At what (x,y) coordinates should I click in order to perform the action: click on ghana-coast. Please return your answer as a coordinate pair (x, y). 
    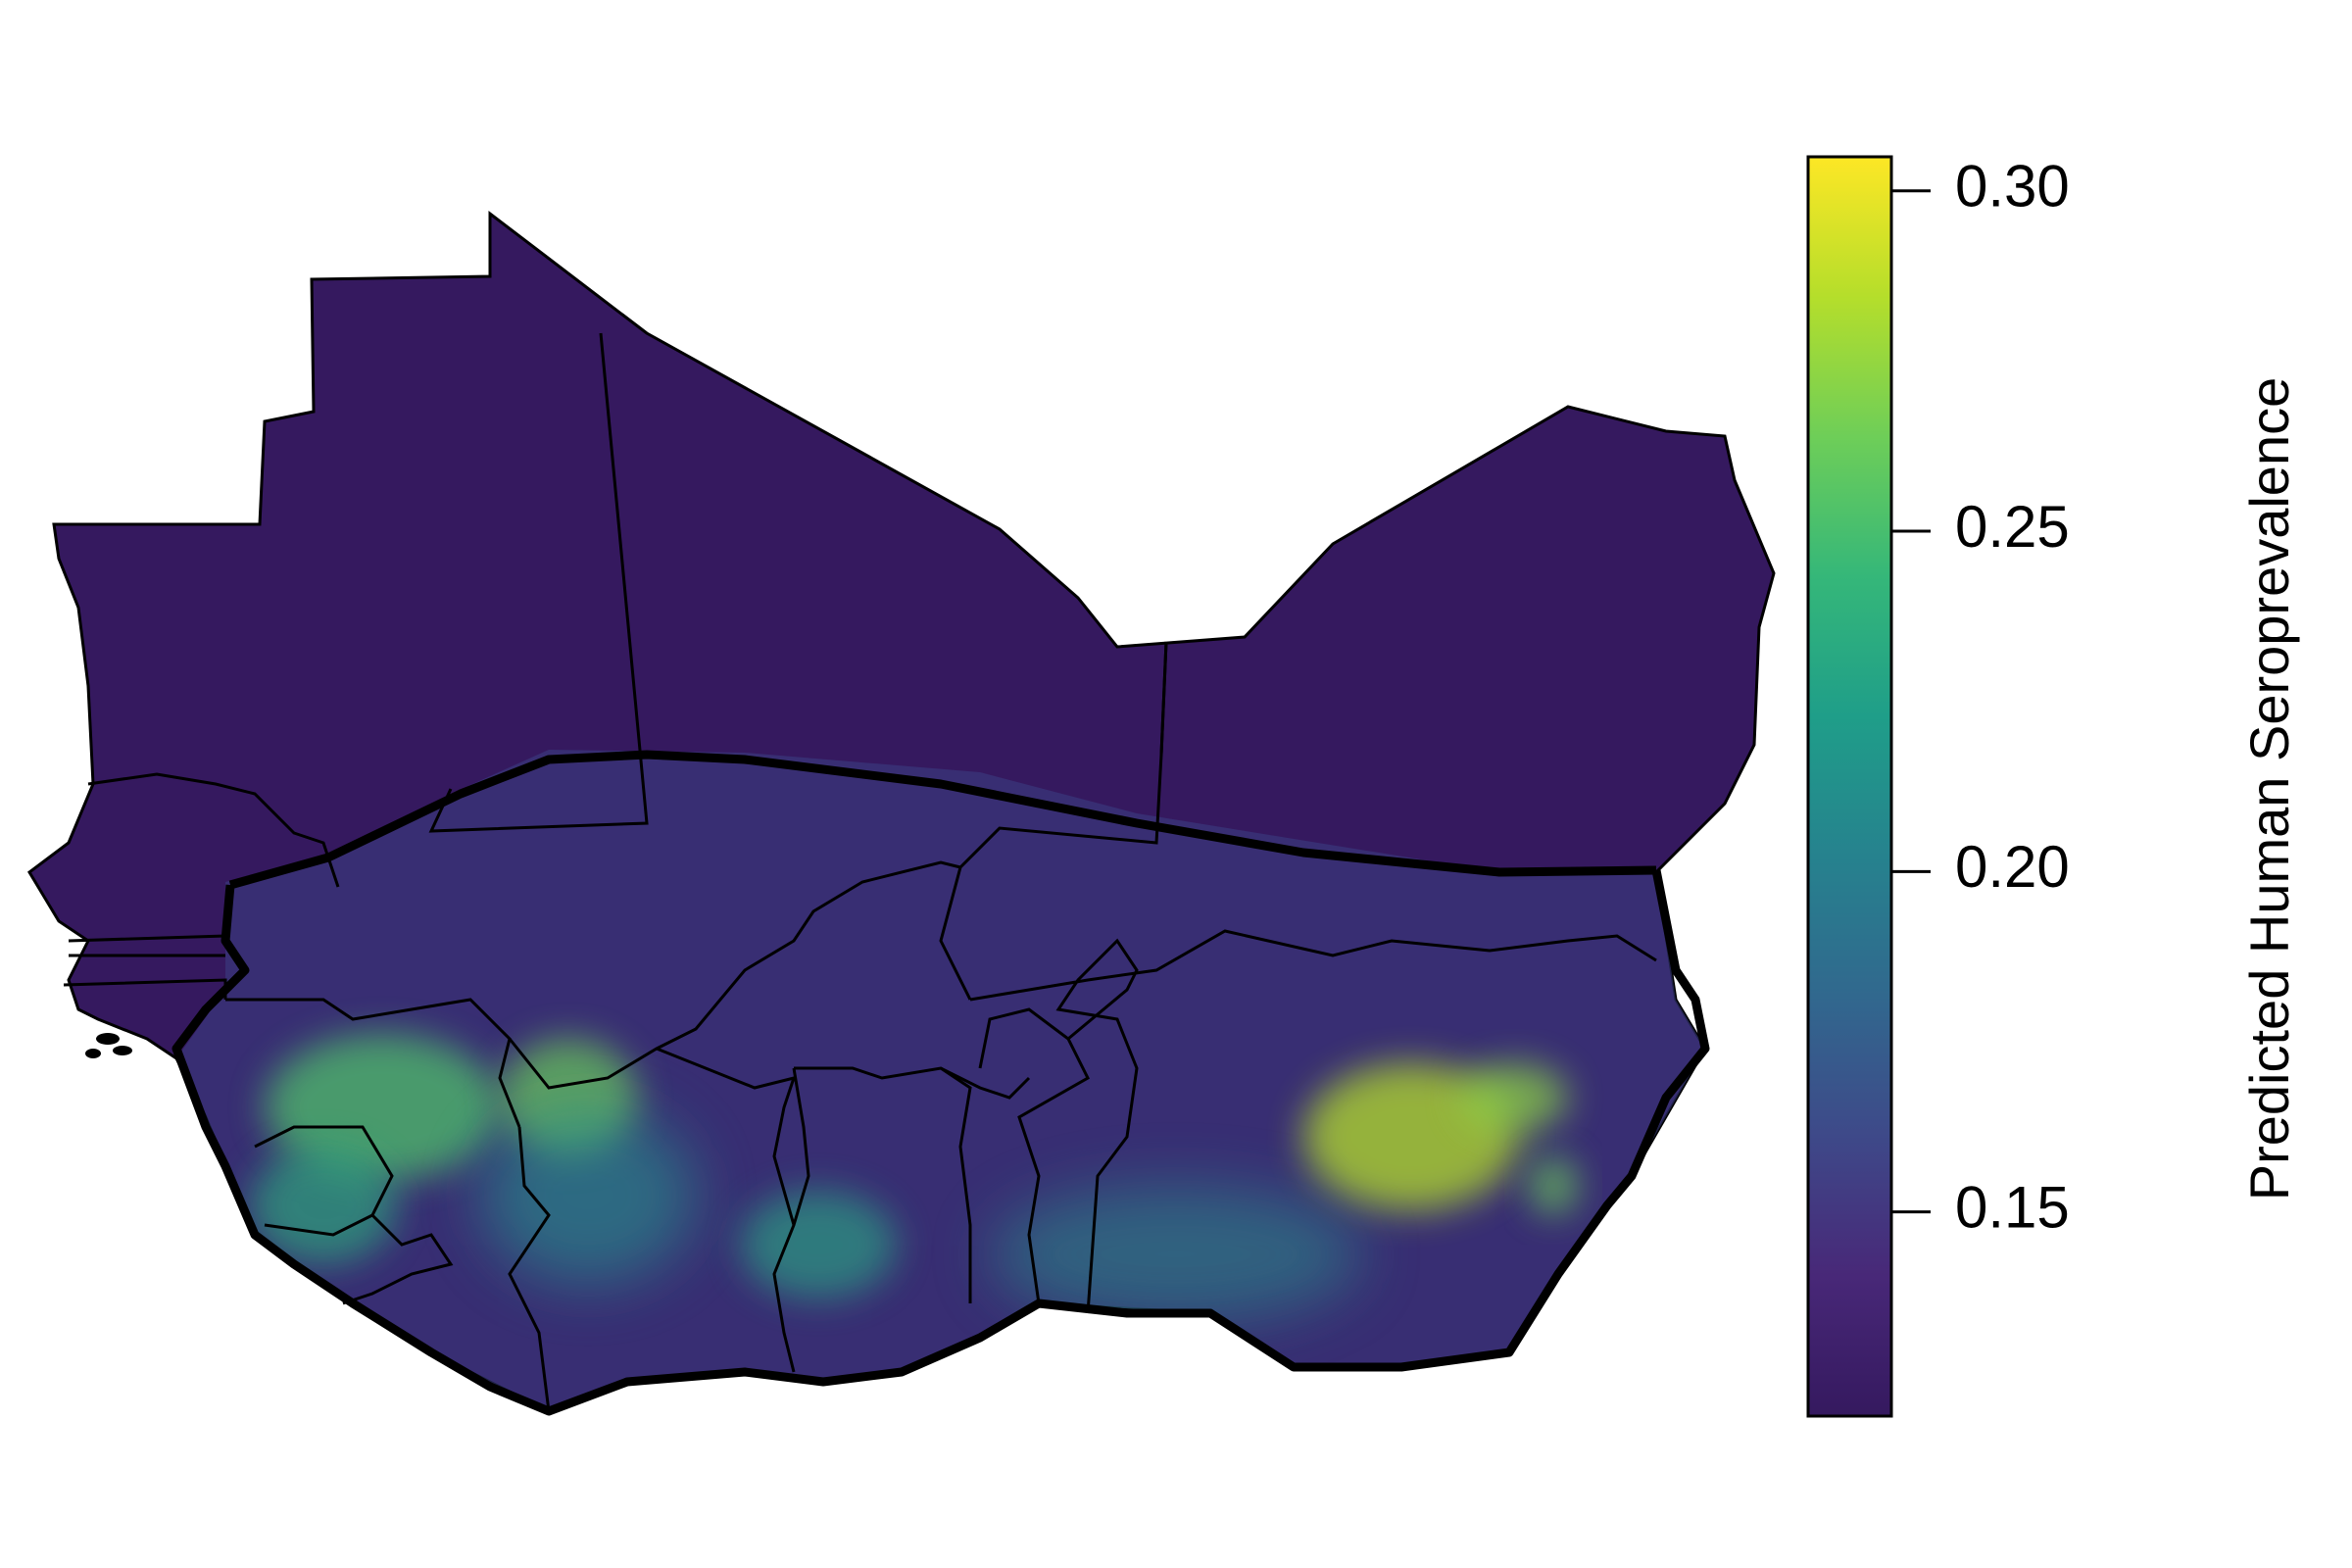
    Looking at the image, I should click on (818, 1244).